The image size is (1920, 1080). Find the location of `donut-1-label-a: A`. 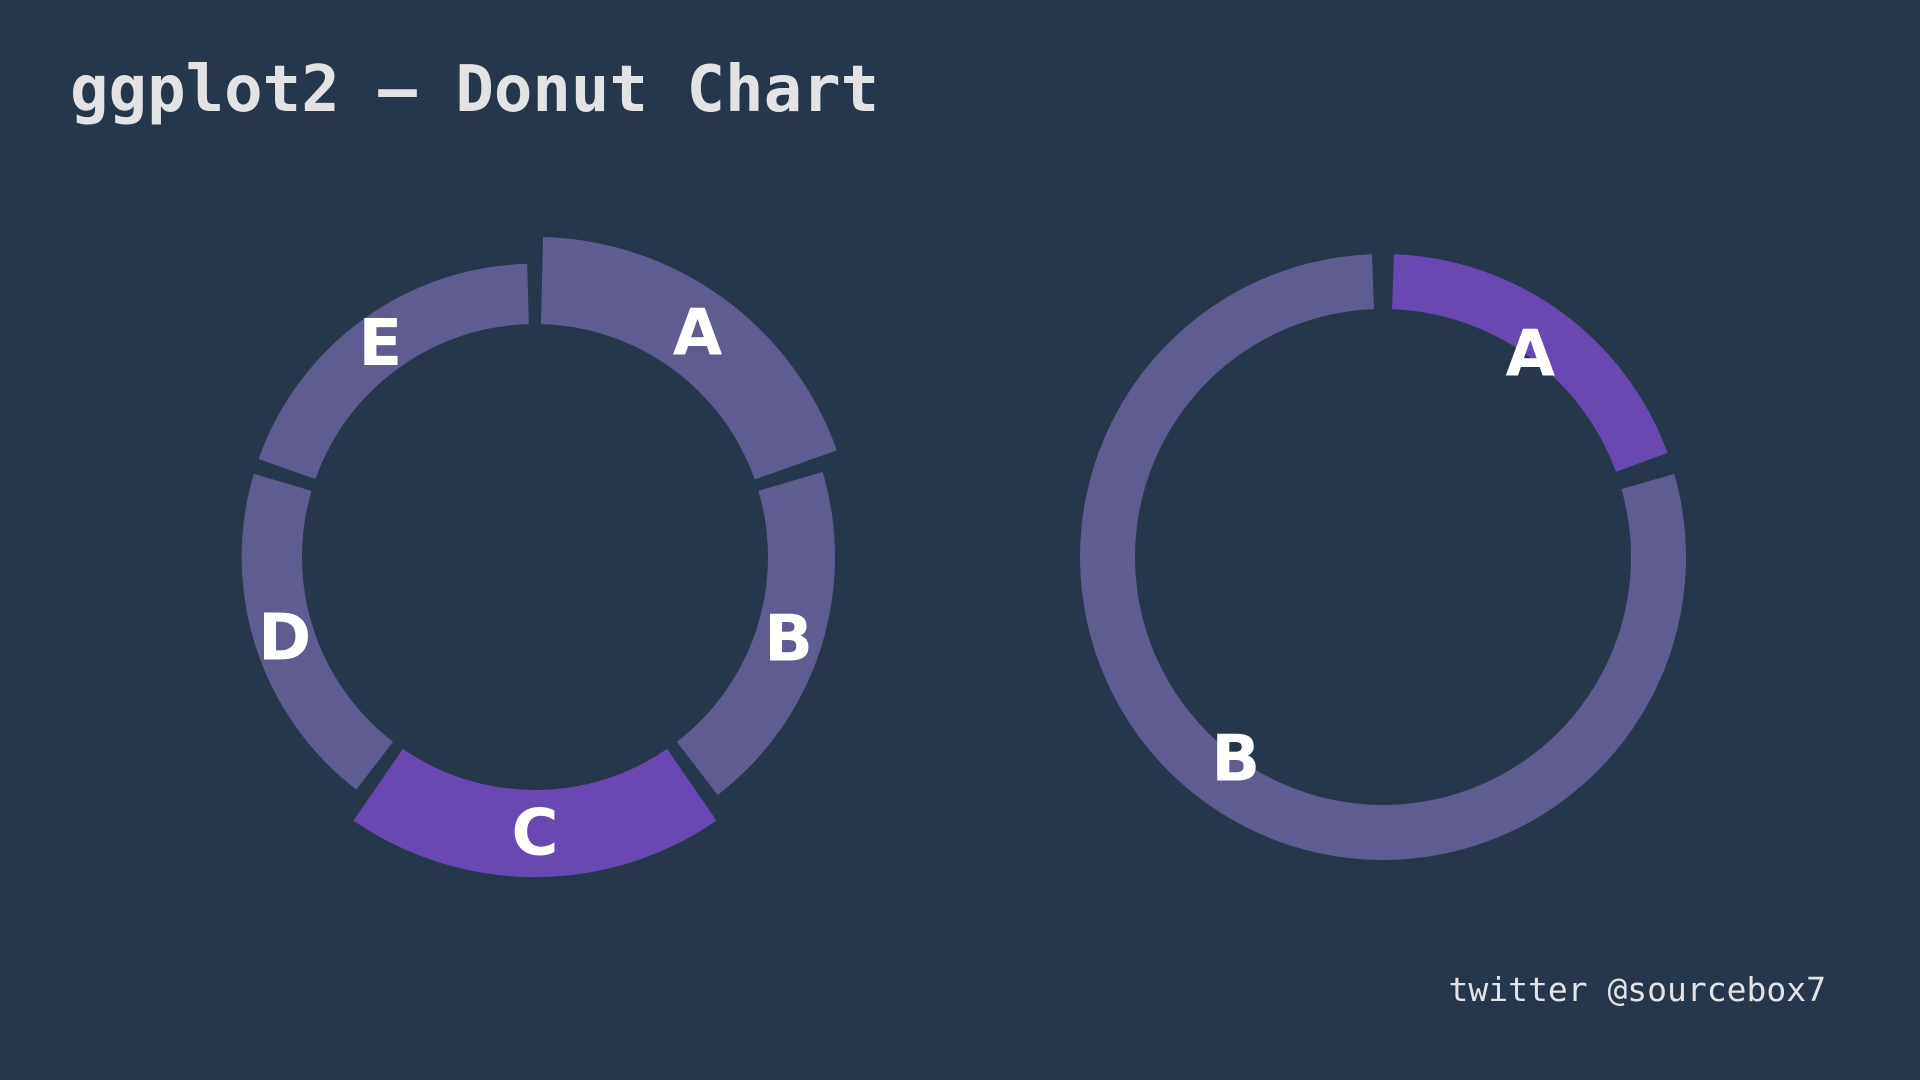

donut-1-label-a: A is located at coordinates (698, 333).